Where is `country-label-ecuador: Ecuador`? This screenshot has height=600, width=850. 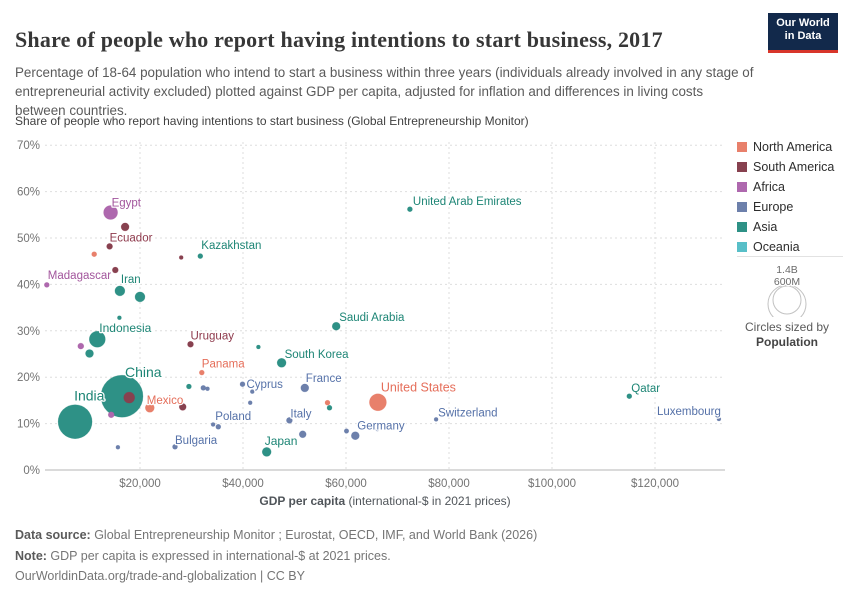 country-label-ecuador: Ecuador is located at coordinates (131, 238).